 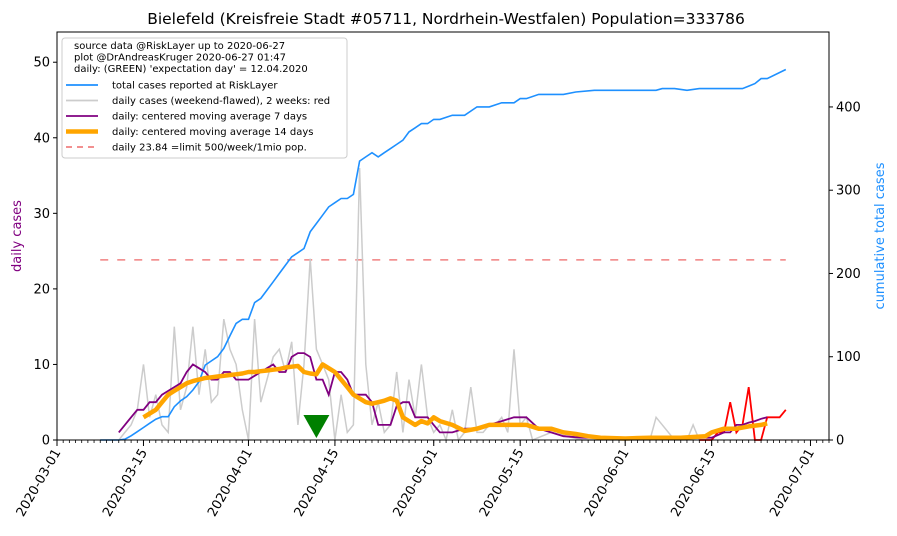 I want to click on right-y-tick-label: 100, so click(x=848, y=357).